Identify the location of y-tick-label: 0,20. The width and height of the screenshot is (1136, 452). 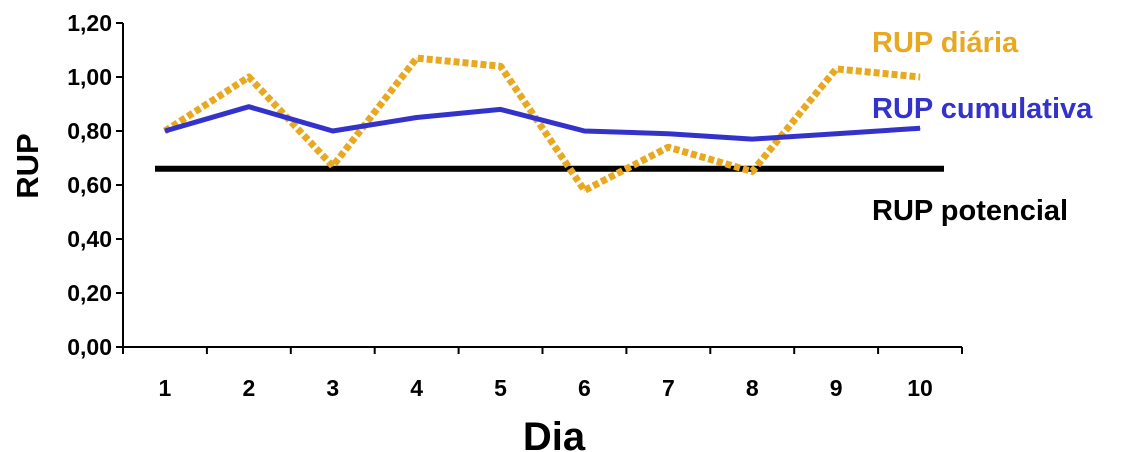
(89, 293).